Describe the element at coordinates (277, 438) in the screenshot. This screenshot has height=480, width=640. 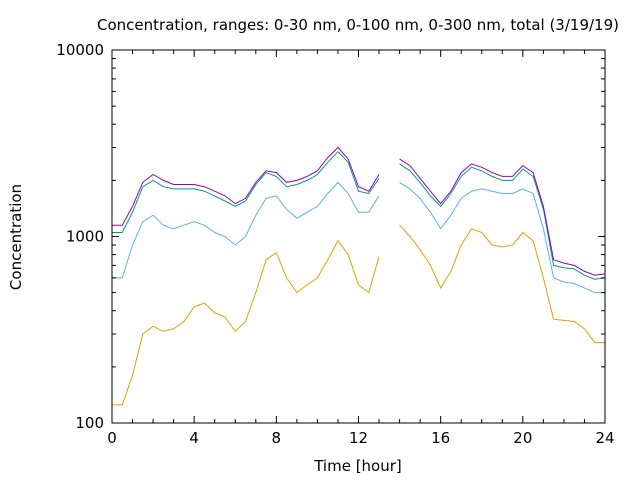
I see `x-tick-label: 8` at that location.